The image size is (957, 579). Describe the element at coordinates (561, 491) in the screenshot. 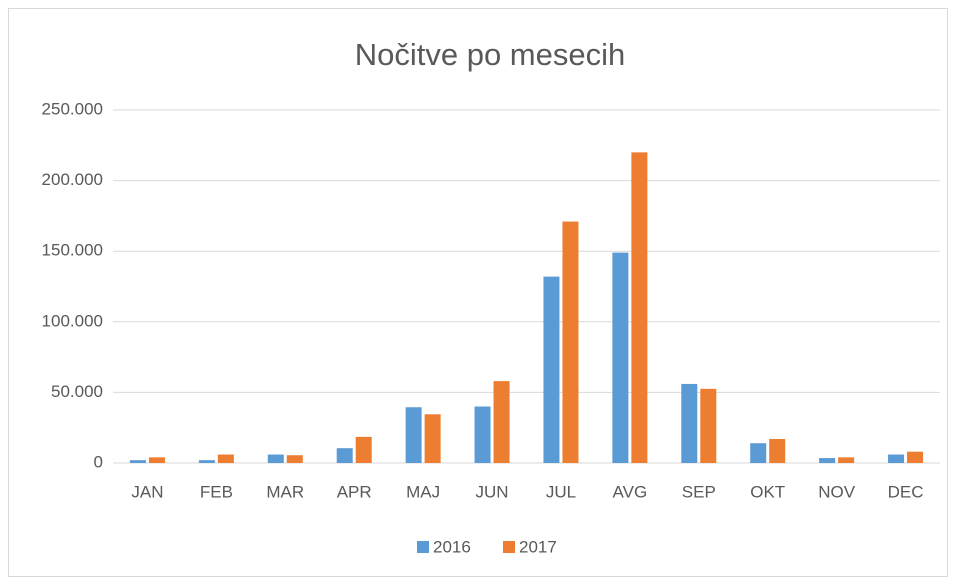

I see `x-tick-label: JUL` at that location.